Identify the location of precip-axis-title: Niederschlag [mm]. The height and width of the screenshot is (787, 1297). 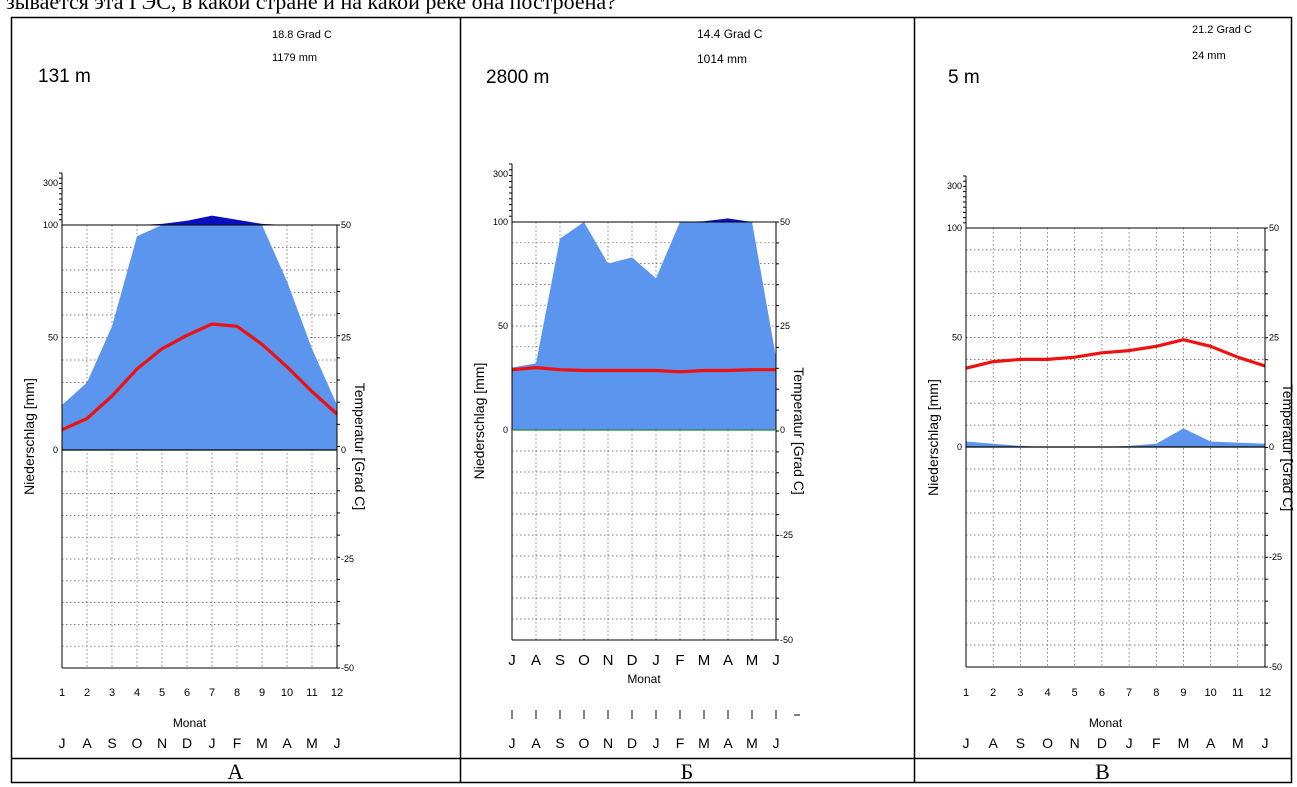
(29, 436).